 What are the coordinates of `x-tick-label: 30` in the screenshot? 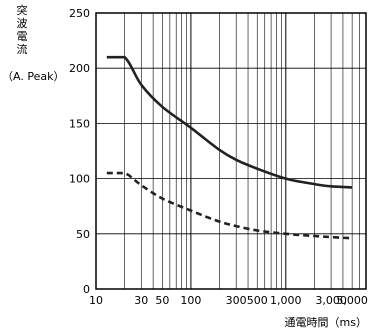 It's located at (141, 300).